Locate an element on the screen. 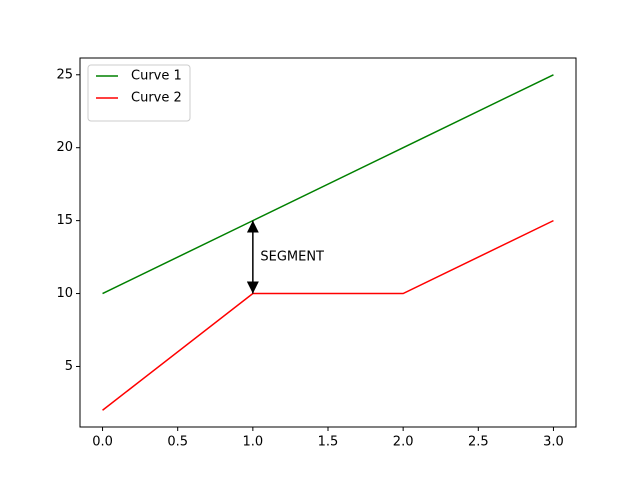 Image resolution: width=640 pixels, height=480 pixels. x-tick-label: 0.5 is located at coordinates (177, 442).